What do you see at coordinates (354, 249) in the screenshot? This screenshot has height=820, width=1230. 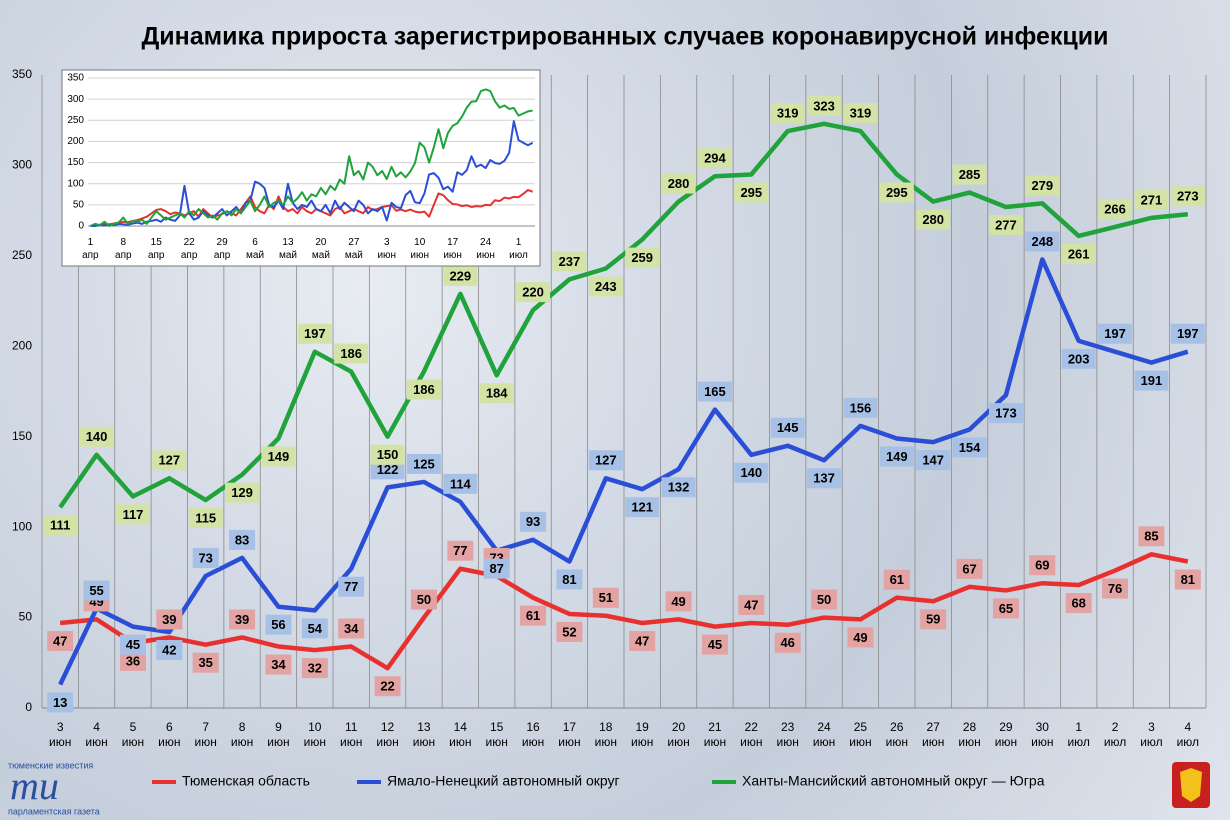 I see `x-tick-label: 27 май` at bounding box center [354, 249].